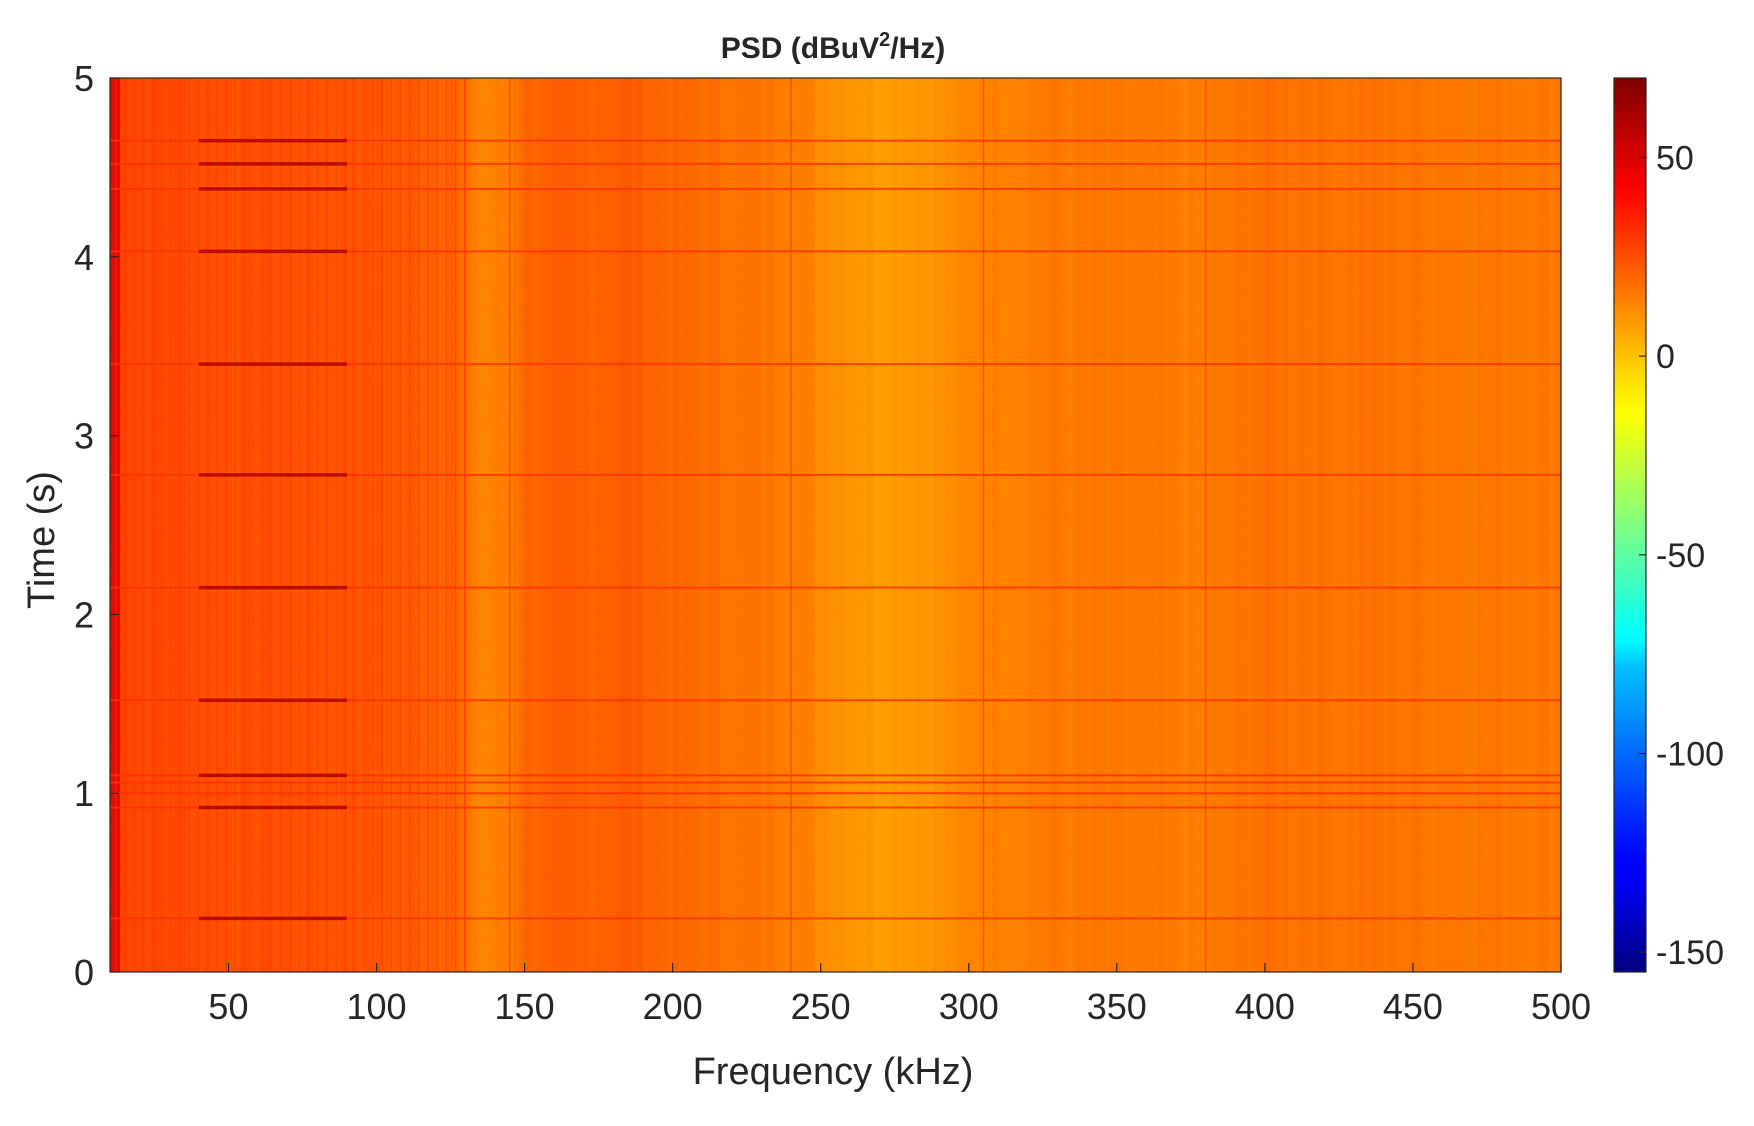  Describe the element at coordinates (525, 1006) in the screenshot. I see `x-tick-label: 150` at that location.